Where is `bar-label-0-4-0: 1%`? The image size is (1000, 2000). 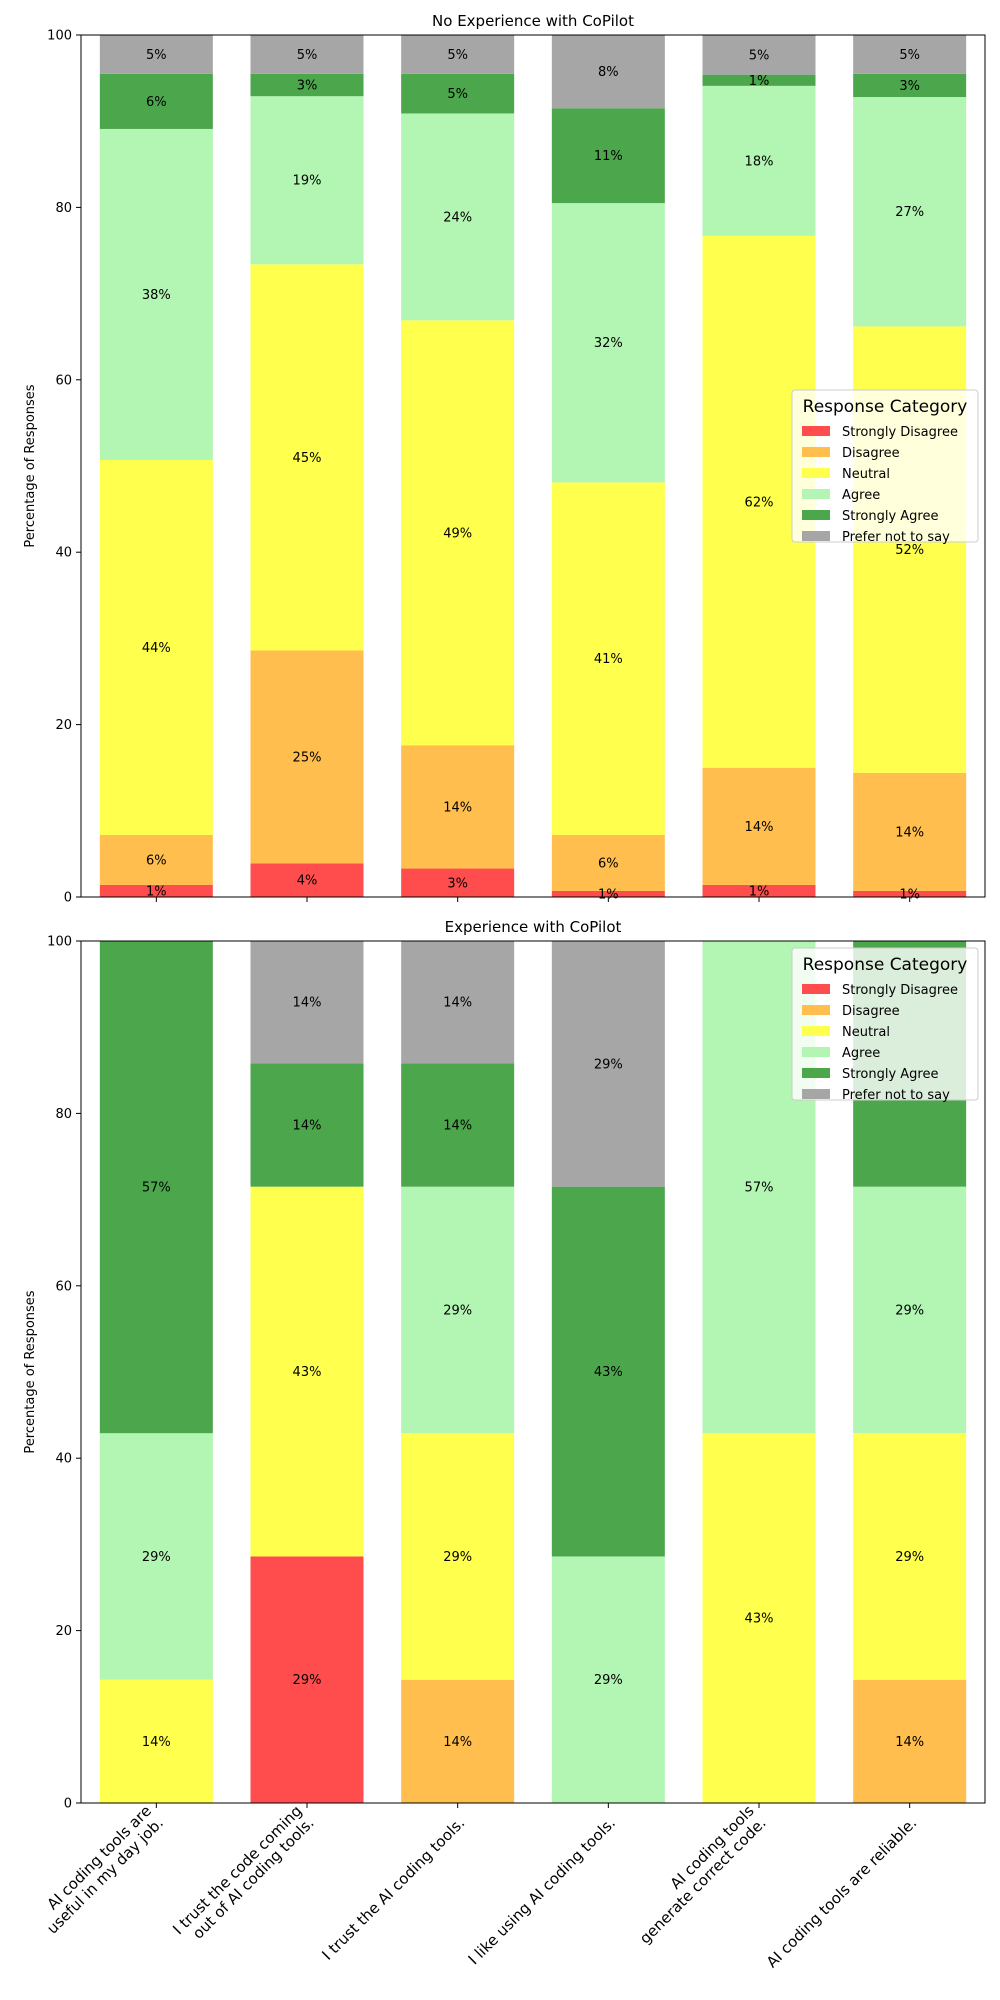
bar-label-0-4-0: 1% is located at coordinates (759, 891).